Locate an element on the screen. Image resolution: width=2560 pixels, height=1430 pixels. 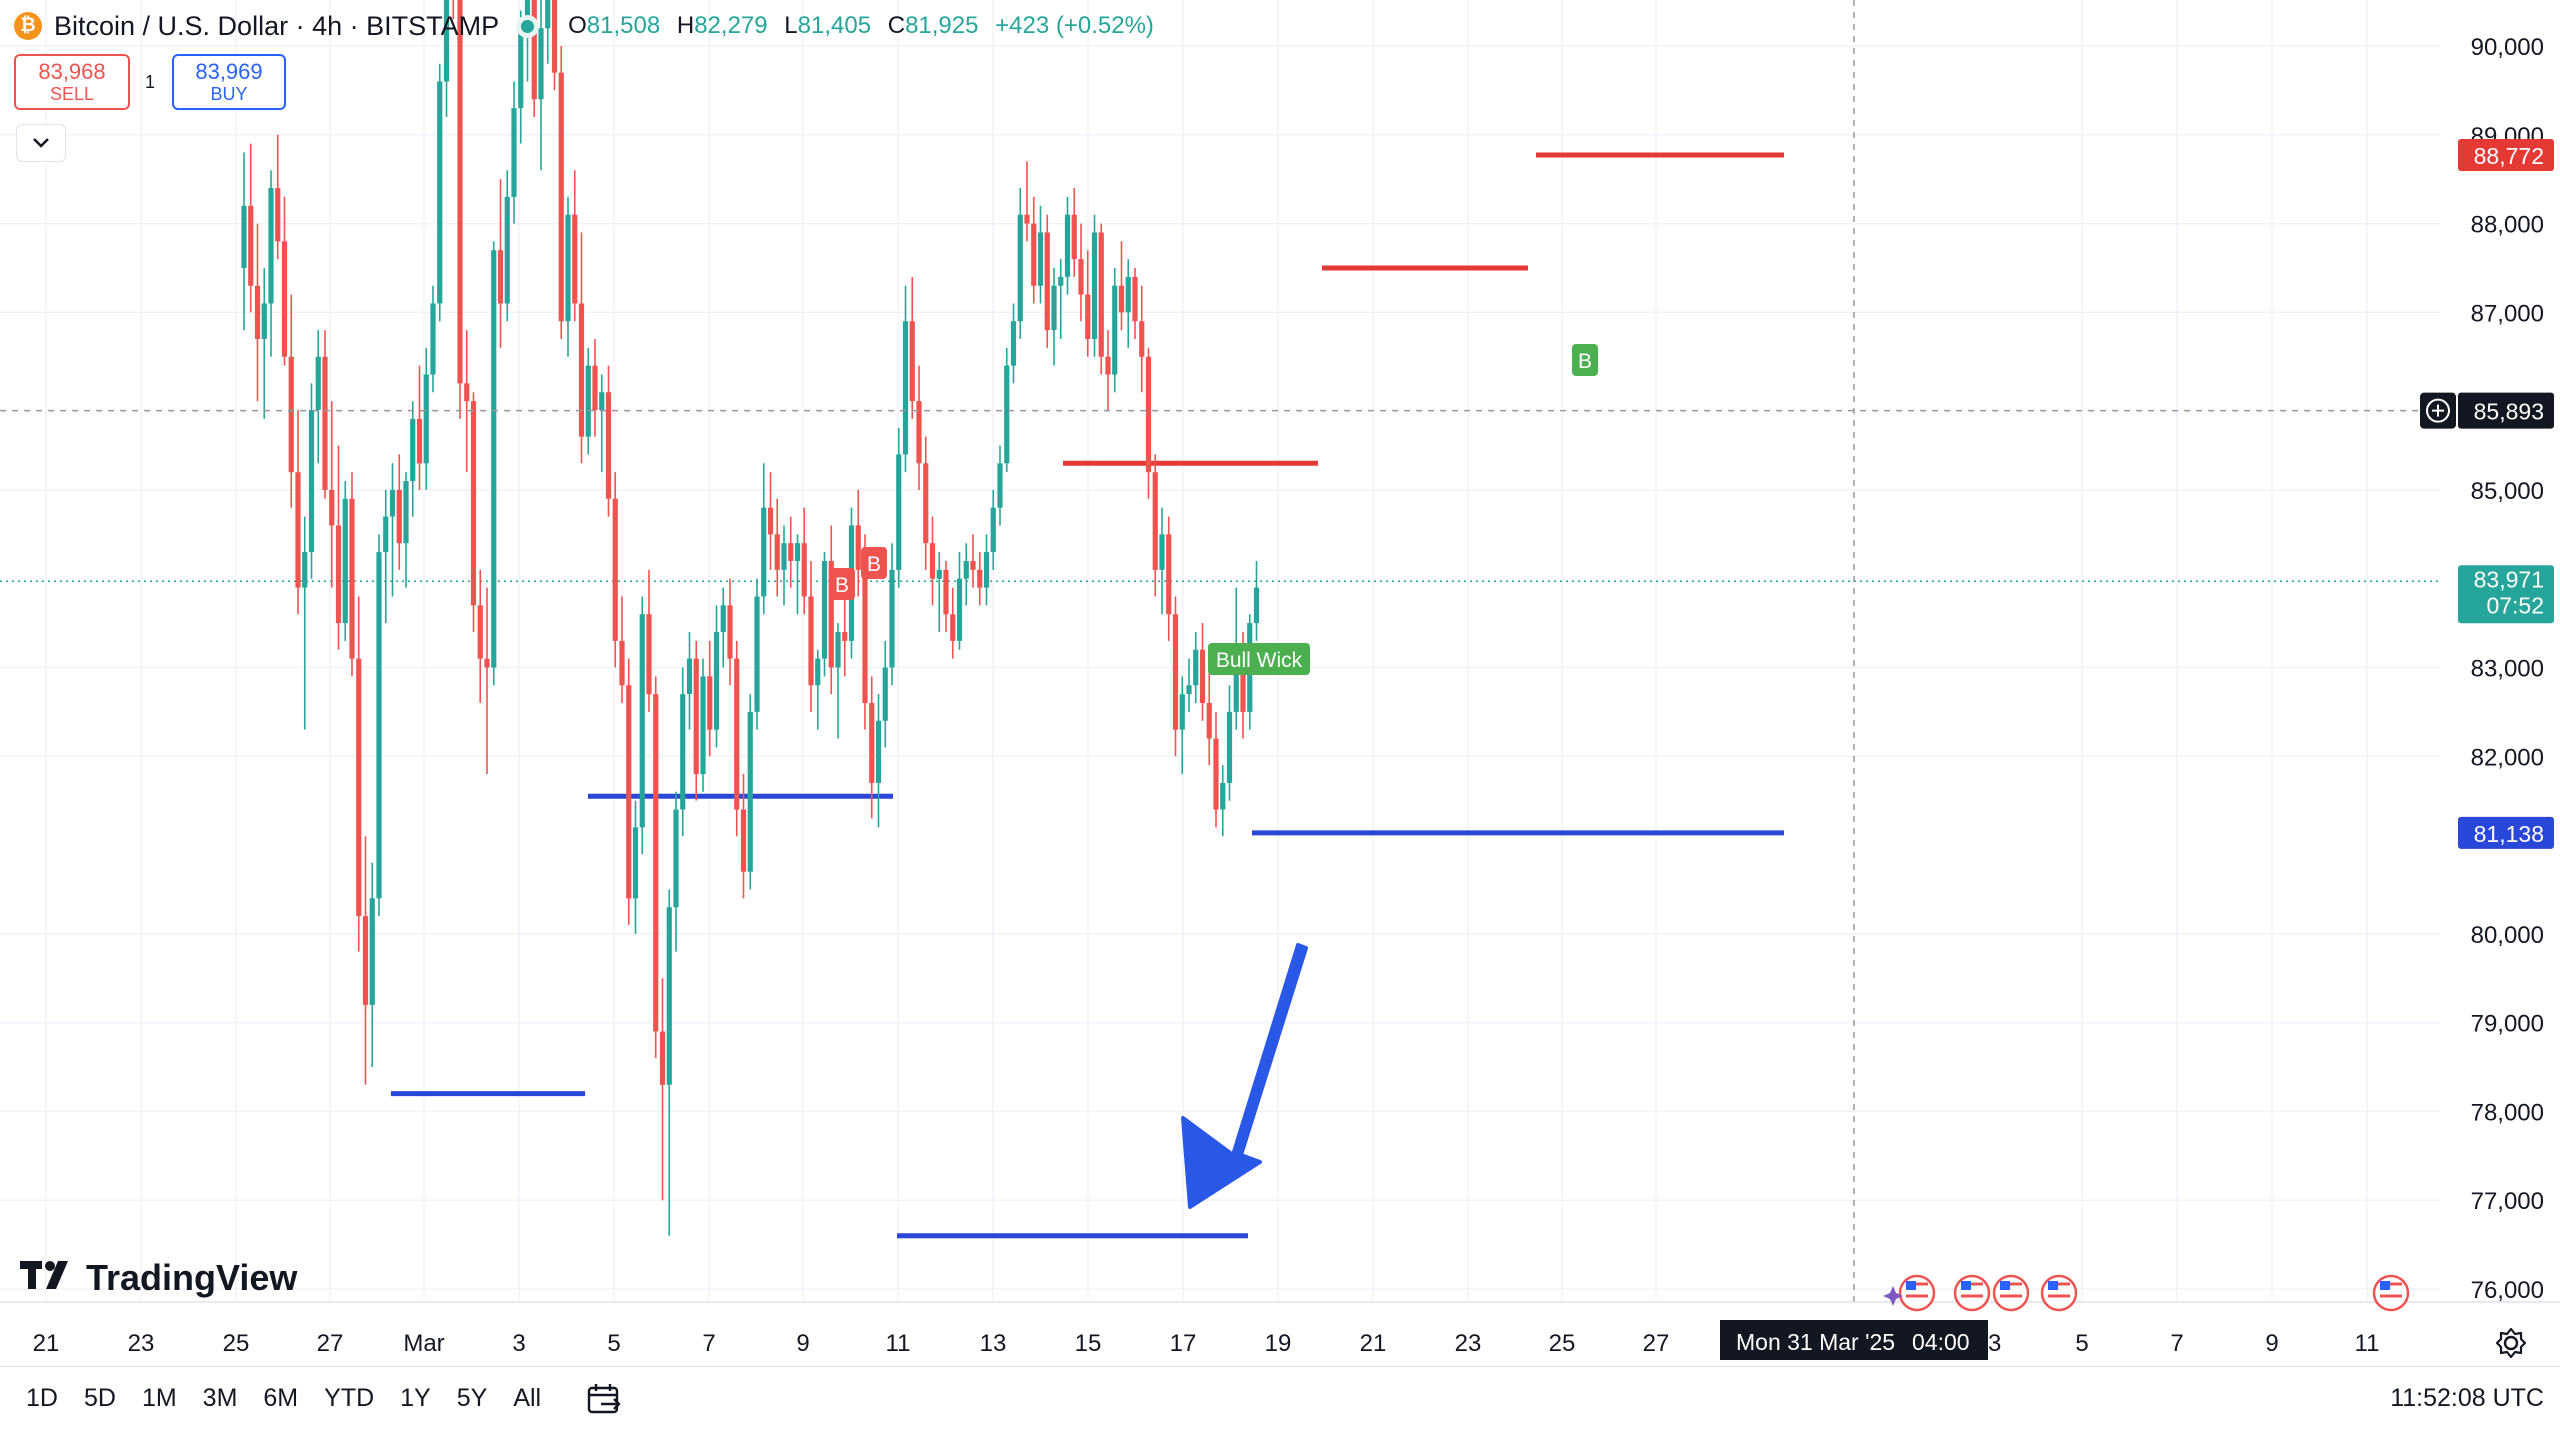
y-tick-label: 83,000 is located at coordinates (2507, 669).